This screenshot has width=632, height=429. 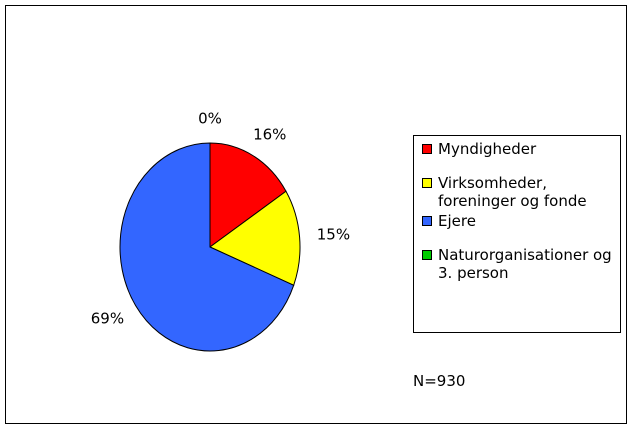 I want to click on legend-label: Myndigheder, so click(x=487, y=149).